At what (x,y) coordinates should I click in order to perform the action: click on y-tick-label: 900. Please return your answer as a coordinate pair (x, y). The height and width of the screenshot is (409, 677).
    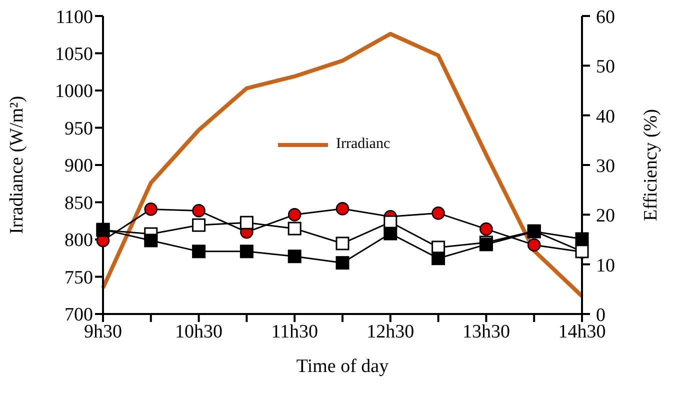
    Looking at the image, I should click on (78, 166).